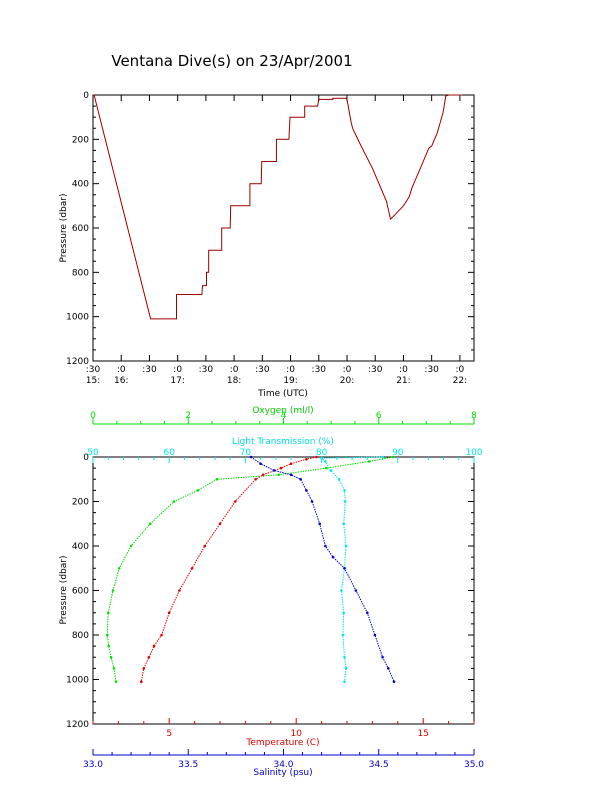  I want to click on light-transmission-tick-label: 50, so click(93, 453).